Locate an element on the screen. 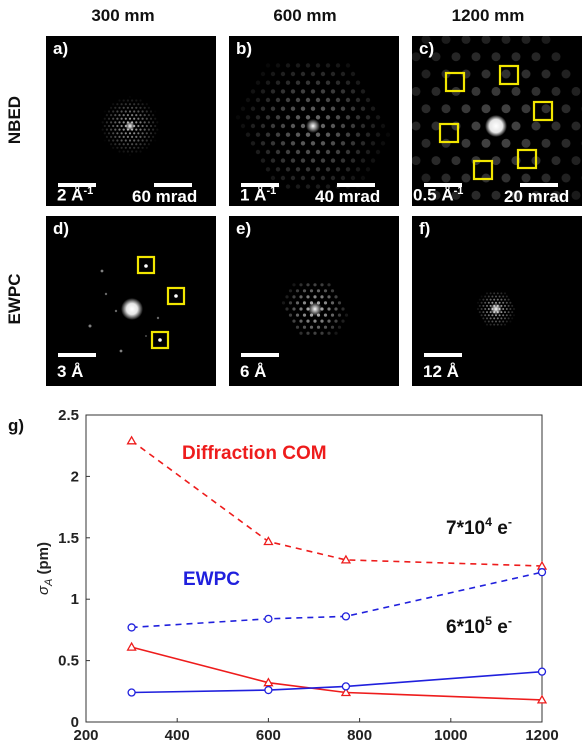  scale-bar-reciprocal-a is located at coordinates (77, 185).